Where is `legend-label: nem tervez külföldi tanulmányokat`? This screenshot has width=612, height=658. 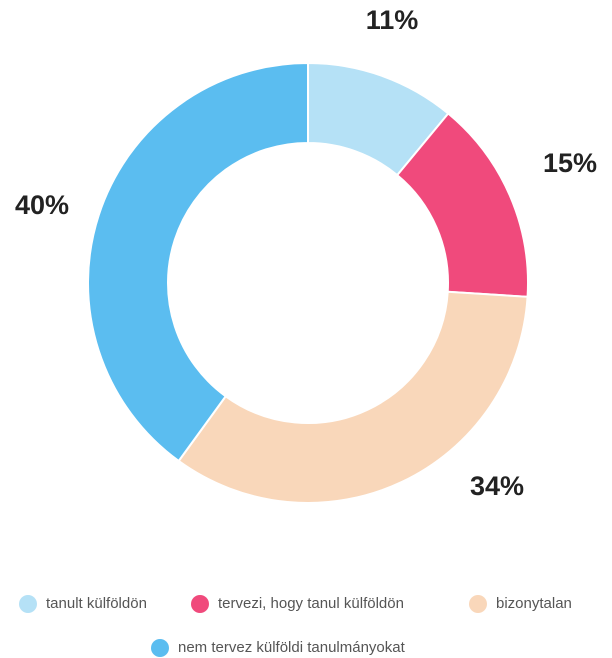 legend-label: nem tervez külföldi tanulmányokat is located at coordinates (292, 647).